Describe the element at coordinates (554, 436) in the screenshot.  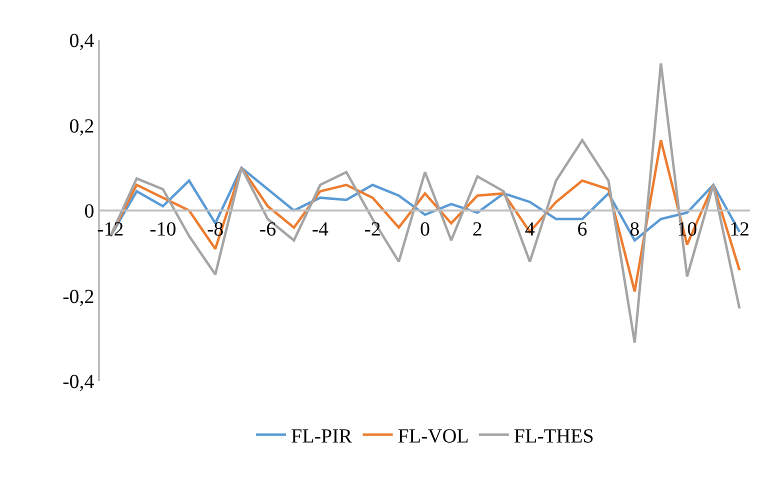
I see `legend-label: FL-THES` at that location.